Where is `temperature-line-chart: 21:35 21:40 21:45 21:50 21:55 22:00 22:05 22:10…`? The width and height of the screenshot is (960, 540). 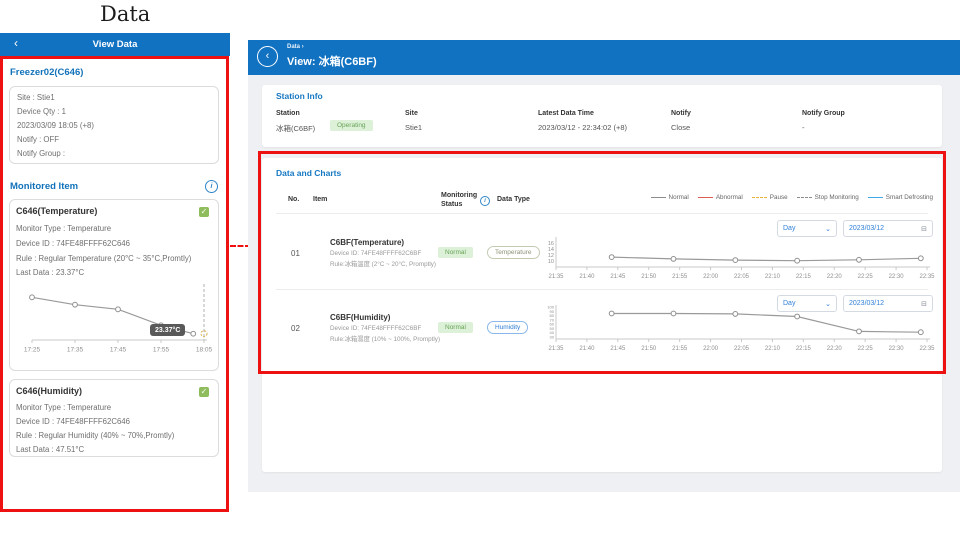 temperature-line-chart: 21:35 21:40 21:45 21:50 21:55 22:00 22:05 22:10… is located at coordinates (738, 259).